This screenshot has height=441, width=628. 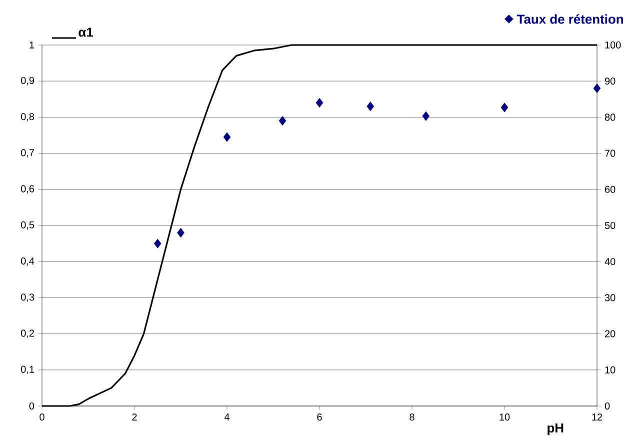 I want to click on y2-tick-label: 100, so click(x=613, y=45).